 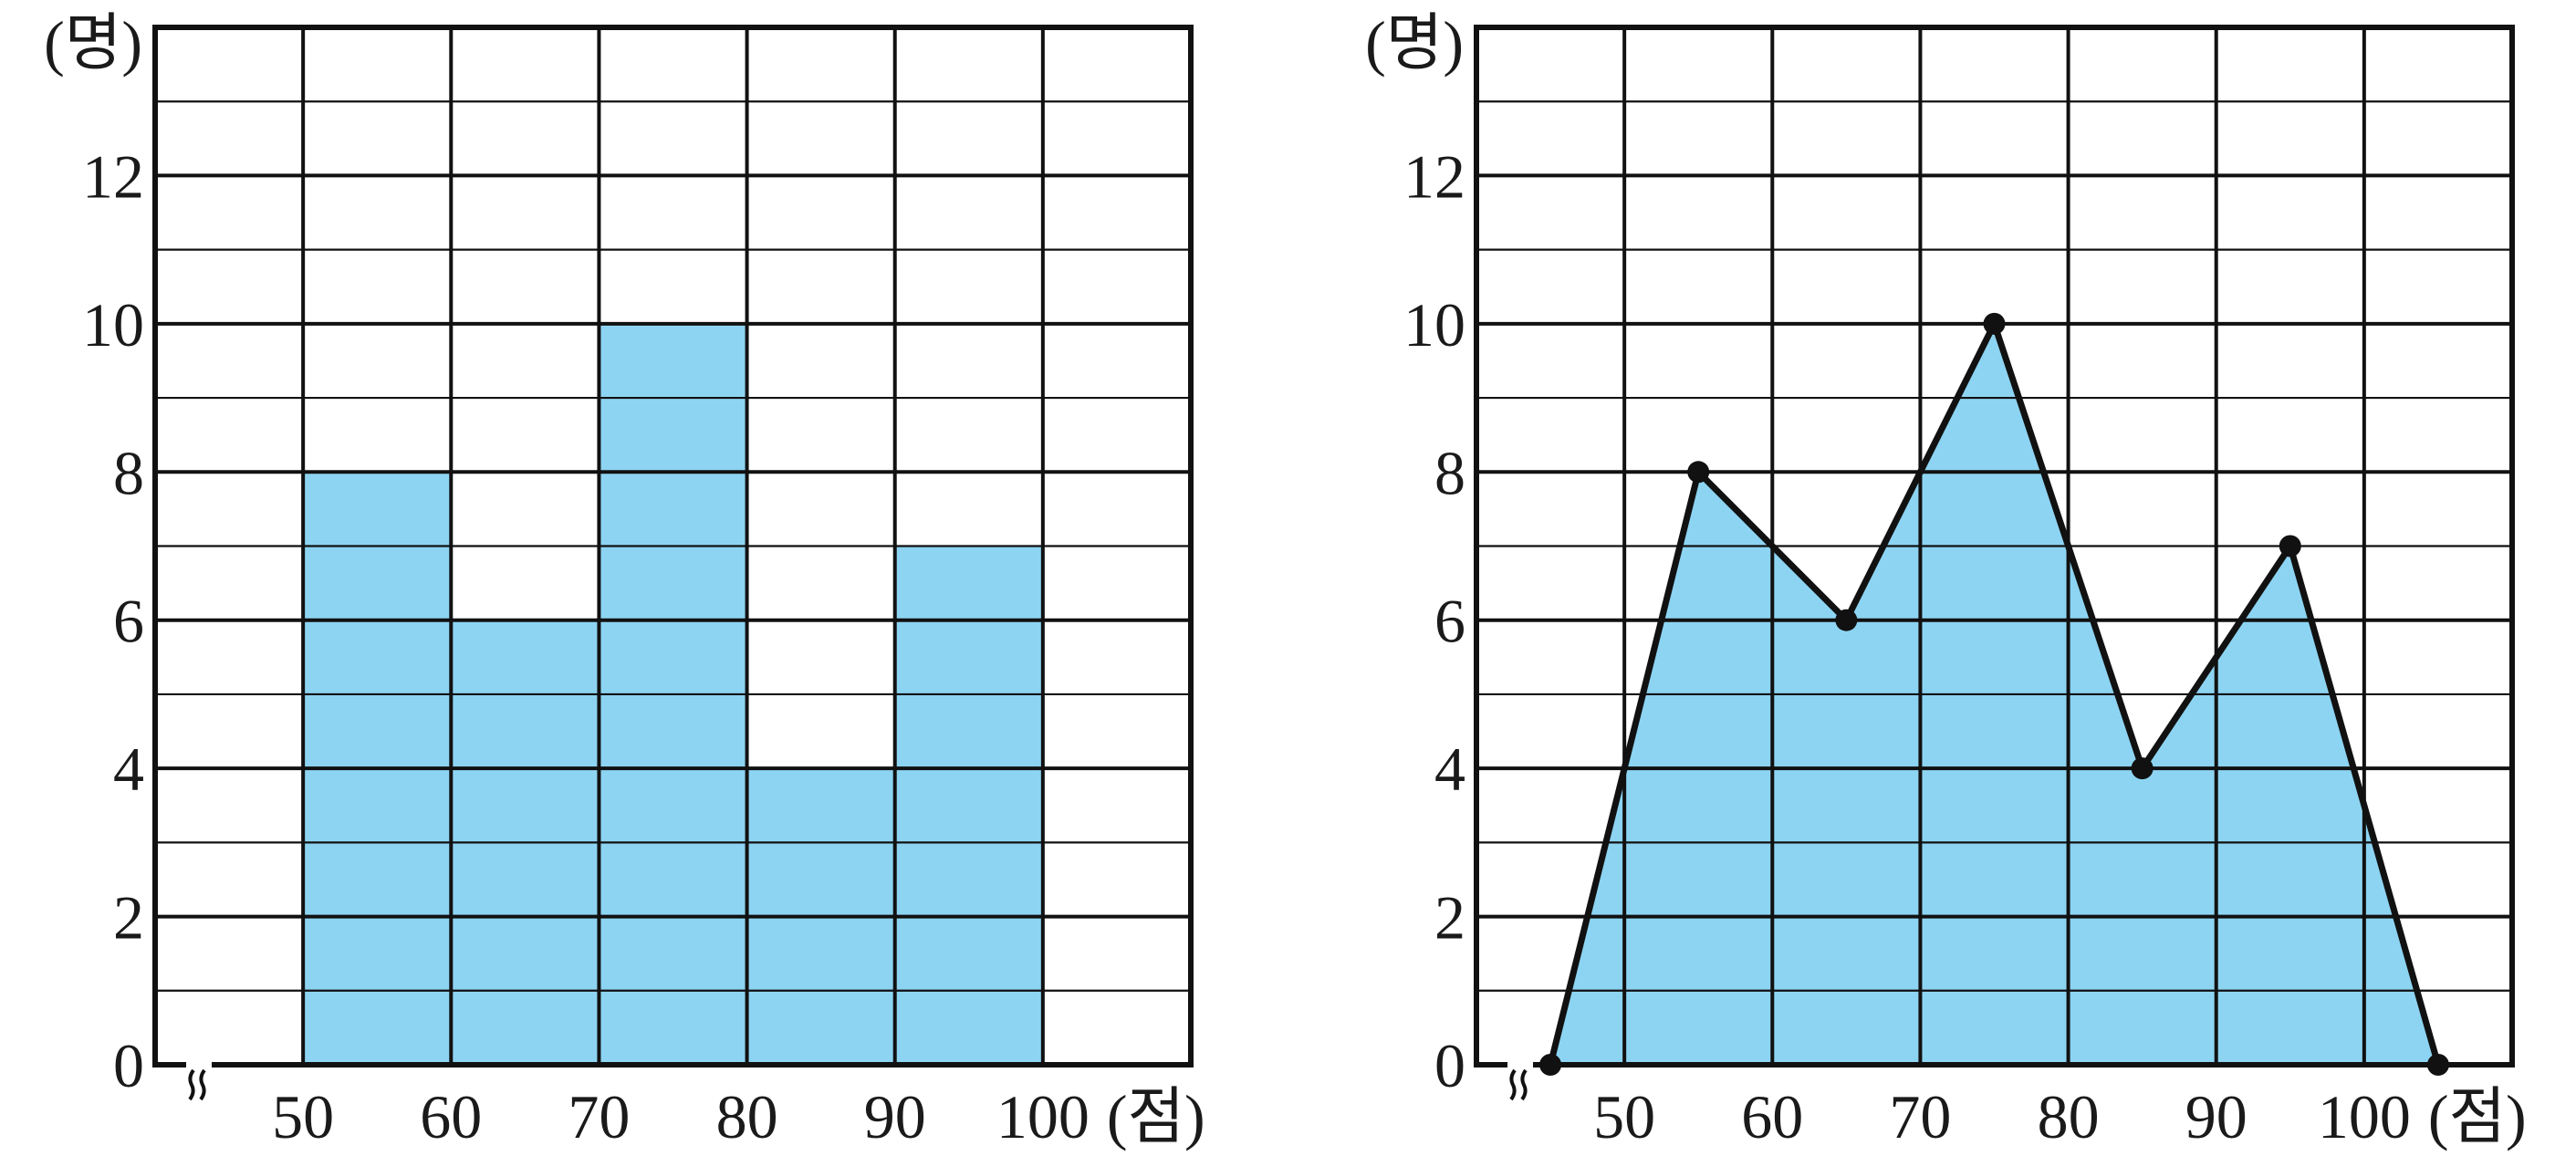 I want to click on histogram-bar, so click(x=968, y=805).